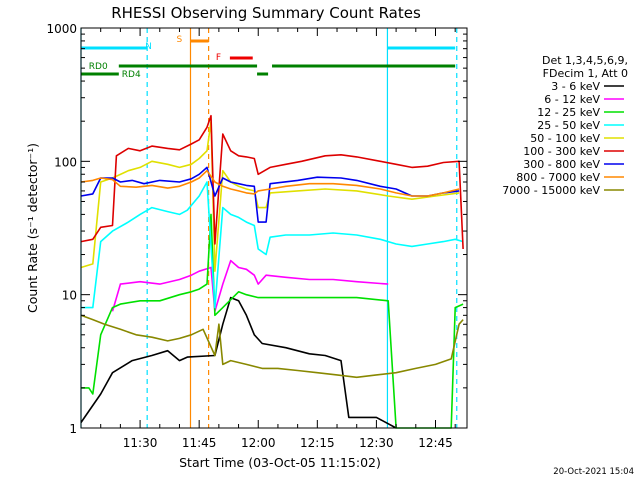 The width and height of the screenshot is (640, 480). Describe the element at coordinates (140, 443) in the screenshot. I see `x-tick-label-0: 11:30` at that location.